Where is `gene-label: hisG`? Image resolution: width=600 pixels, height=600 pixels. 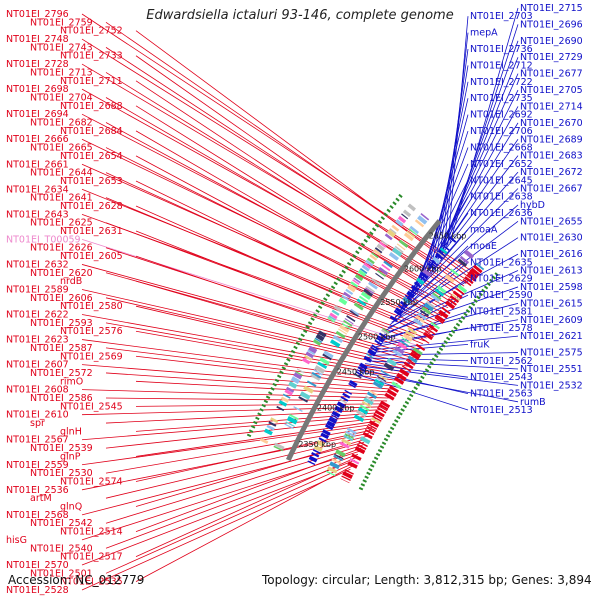 gene-label: hisG is located at coordinates (16, 540).